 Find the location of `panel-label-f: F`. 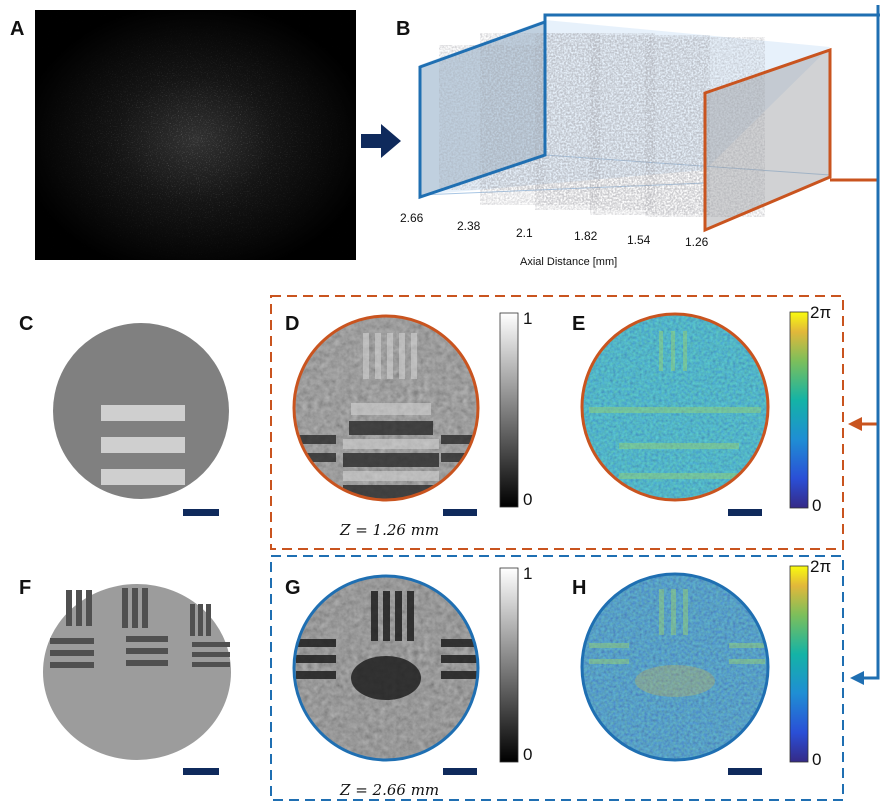

panel-label-f: F is located at coordinates (25, 588).